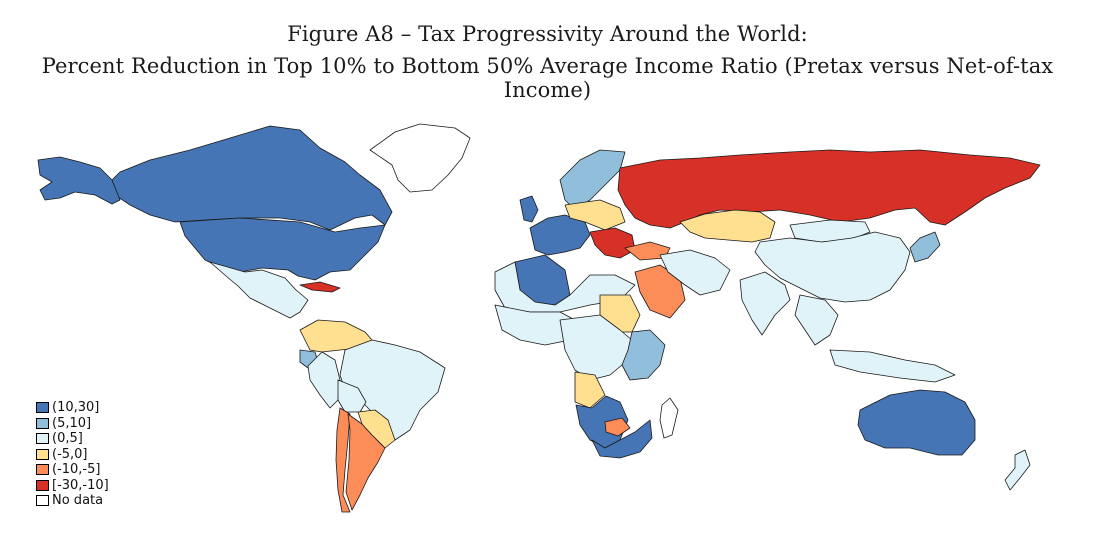 The image size is (1095, 559). What do you see at coordinates (1017, 470) in the screenshot?
I see `region-new-zealand` at bounding box center [1017, 470].